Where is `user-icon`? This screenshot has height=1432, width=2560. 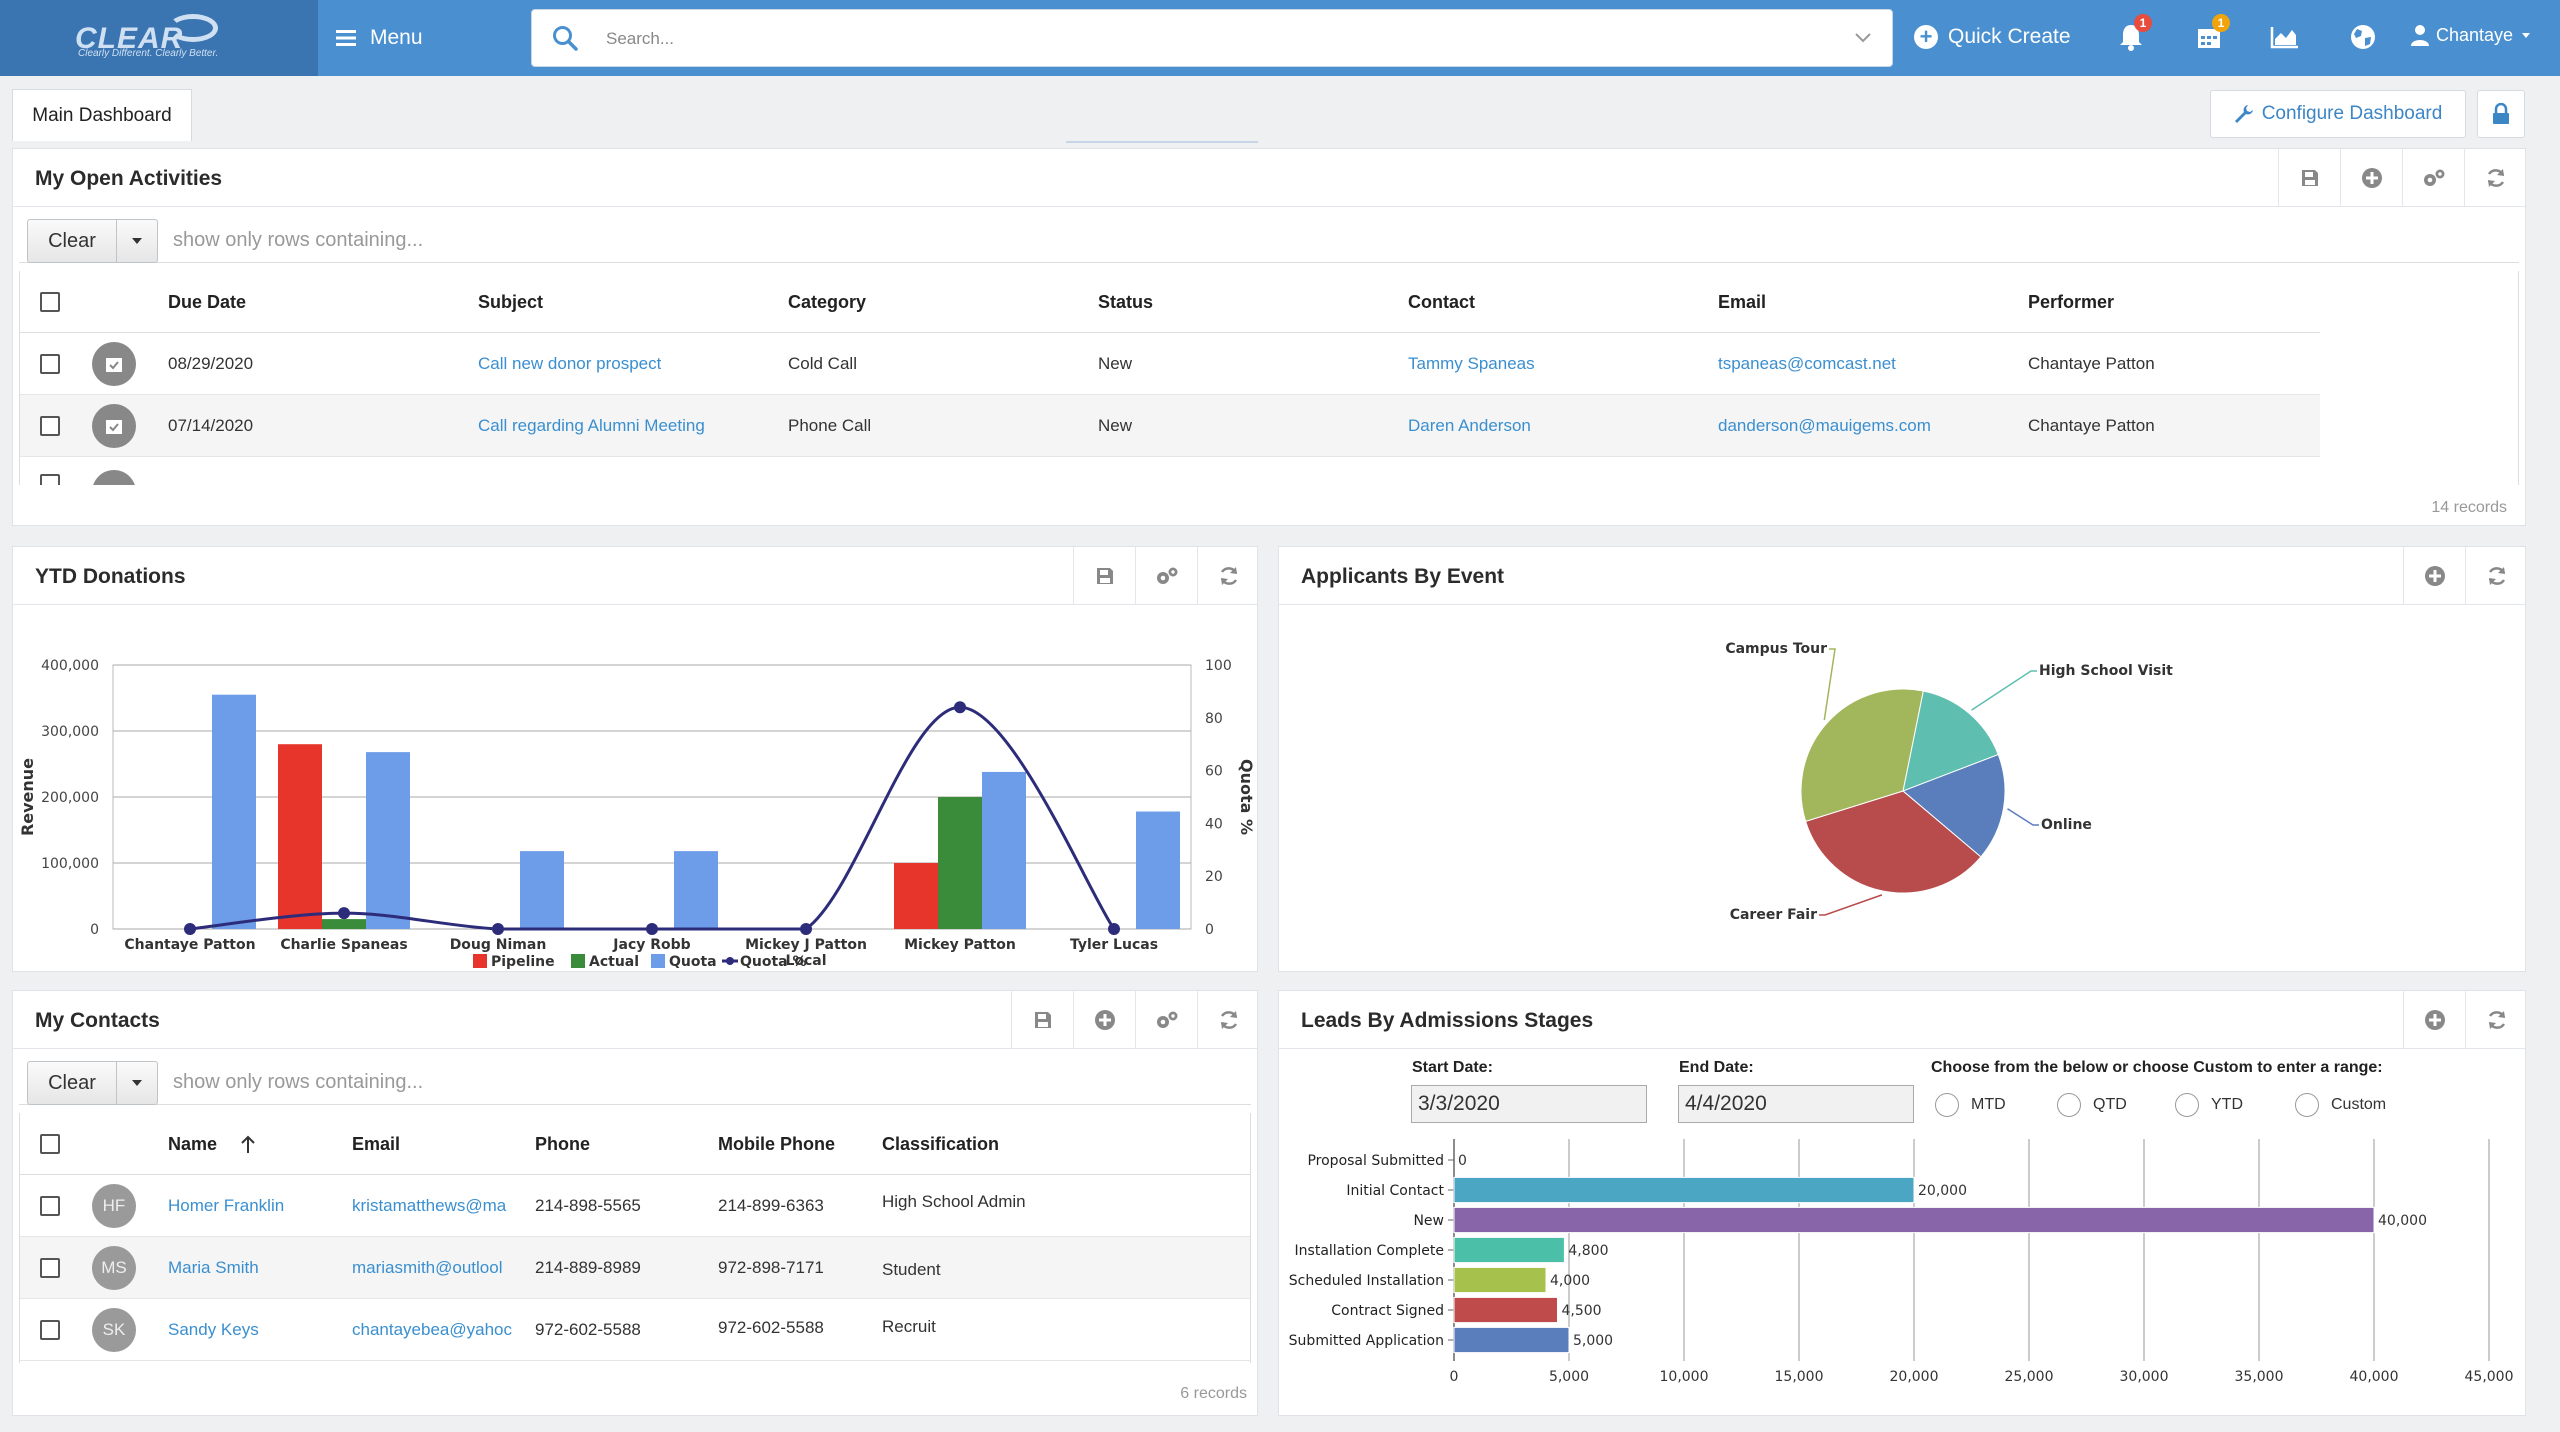
user-icon is located at coordinates (2420, 35).